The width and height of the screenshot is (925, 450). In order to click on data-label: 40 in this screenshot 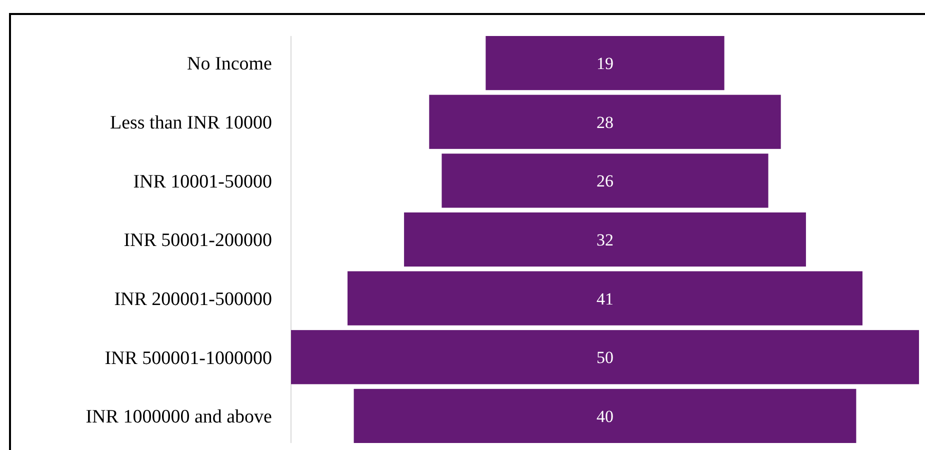, I will do `click(605, 416)`.